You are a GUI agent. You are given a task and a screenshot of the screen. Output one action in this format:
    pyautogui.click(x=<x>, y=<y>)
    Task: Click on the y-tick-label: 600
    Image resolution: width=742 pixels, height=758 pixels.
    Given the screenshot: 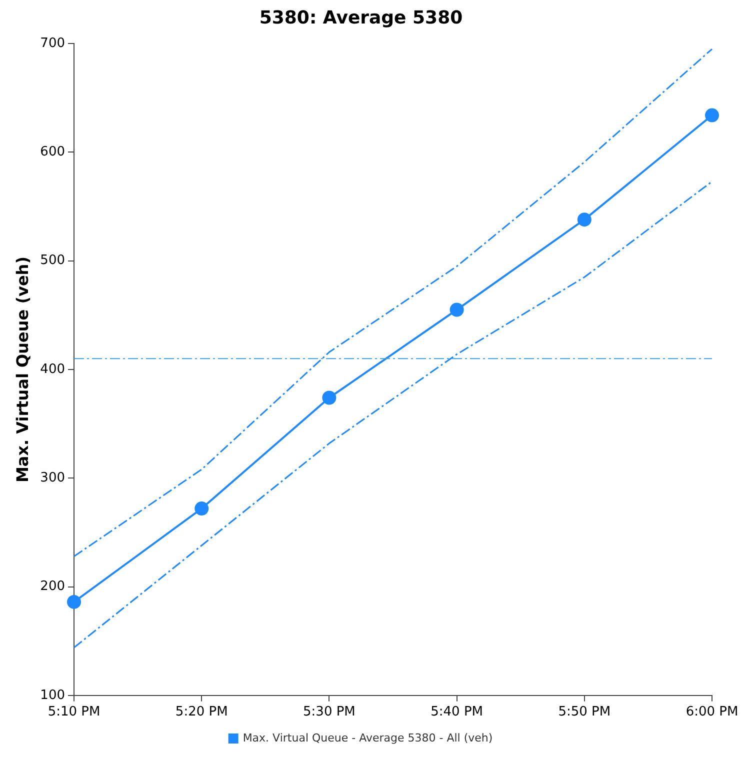 What is the action you would take?
    pyautogui.click(x=53, y=152)
    